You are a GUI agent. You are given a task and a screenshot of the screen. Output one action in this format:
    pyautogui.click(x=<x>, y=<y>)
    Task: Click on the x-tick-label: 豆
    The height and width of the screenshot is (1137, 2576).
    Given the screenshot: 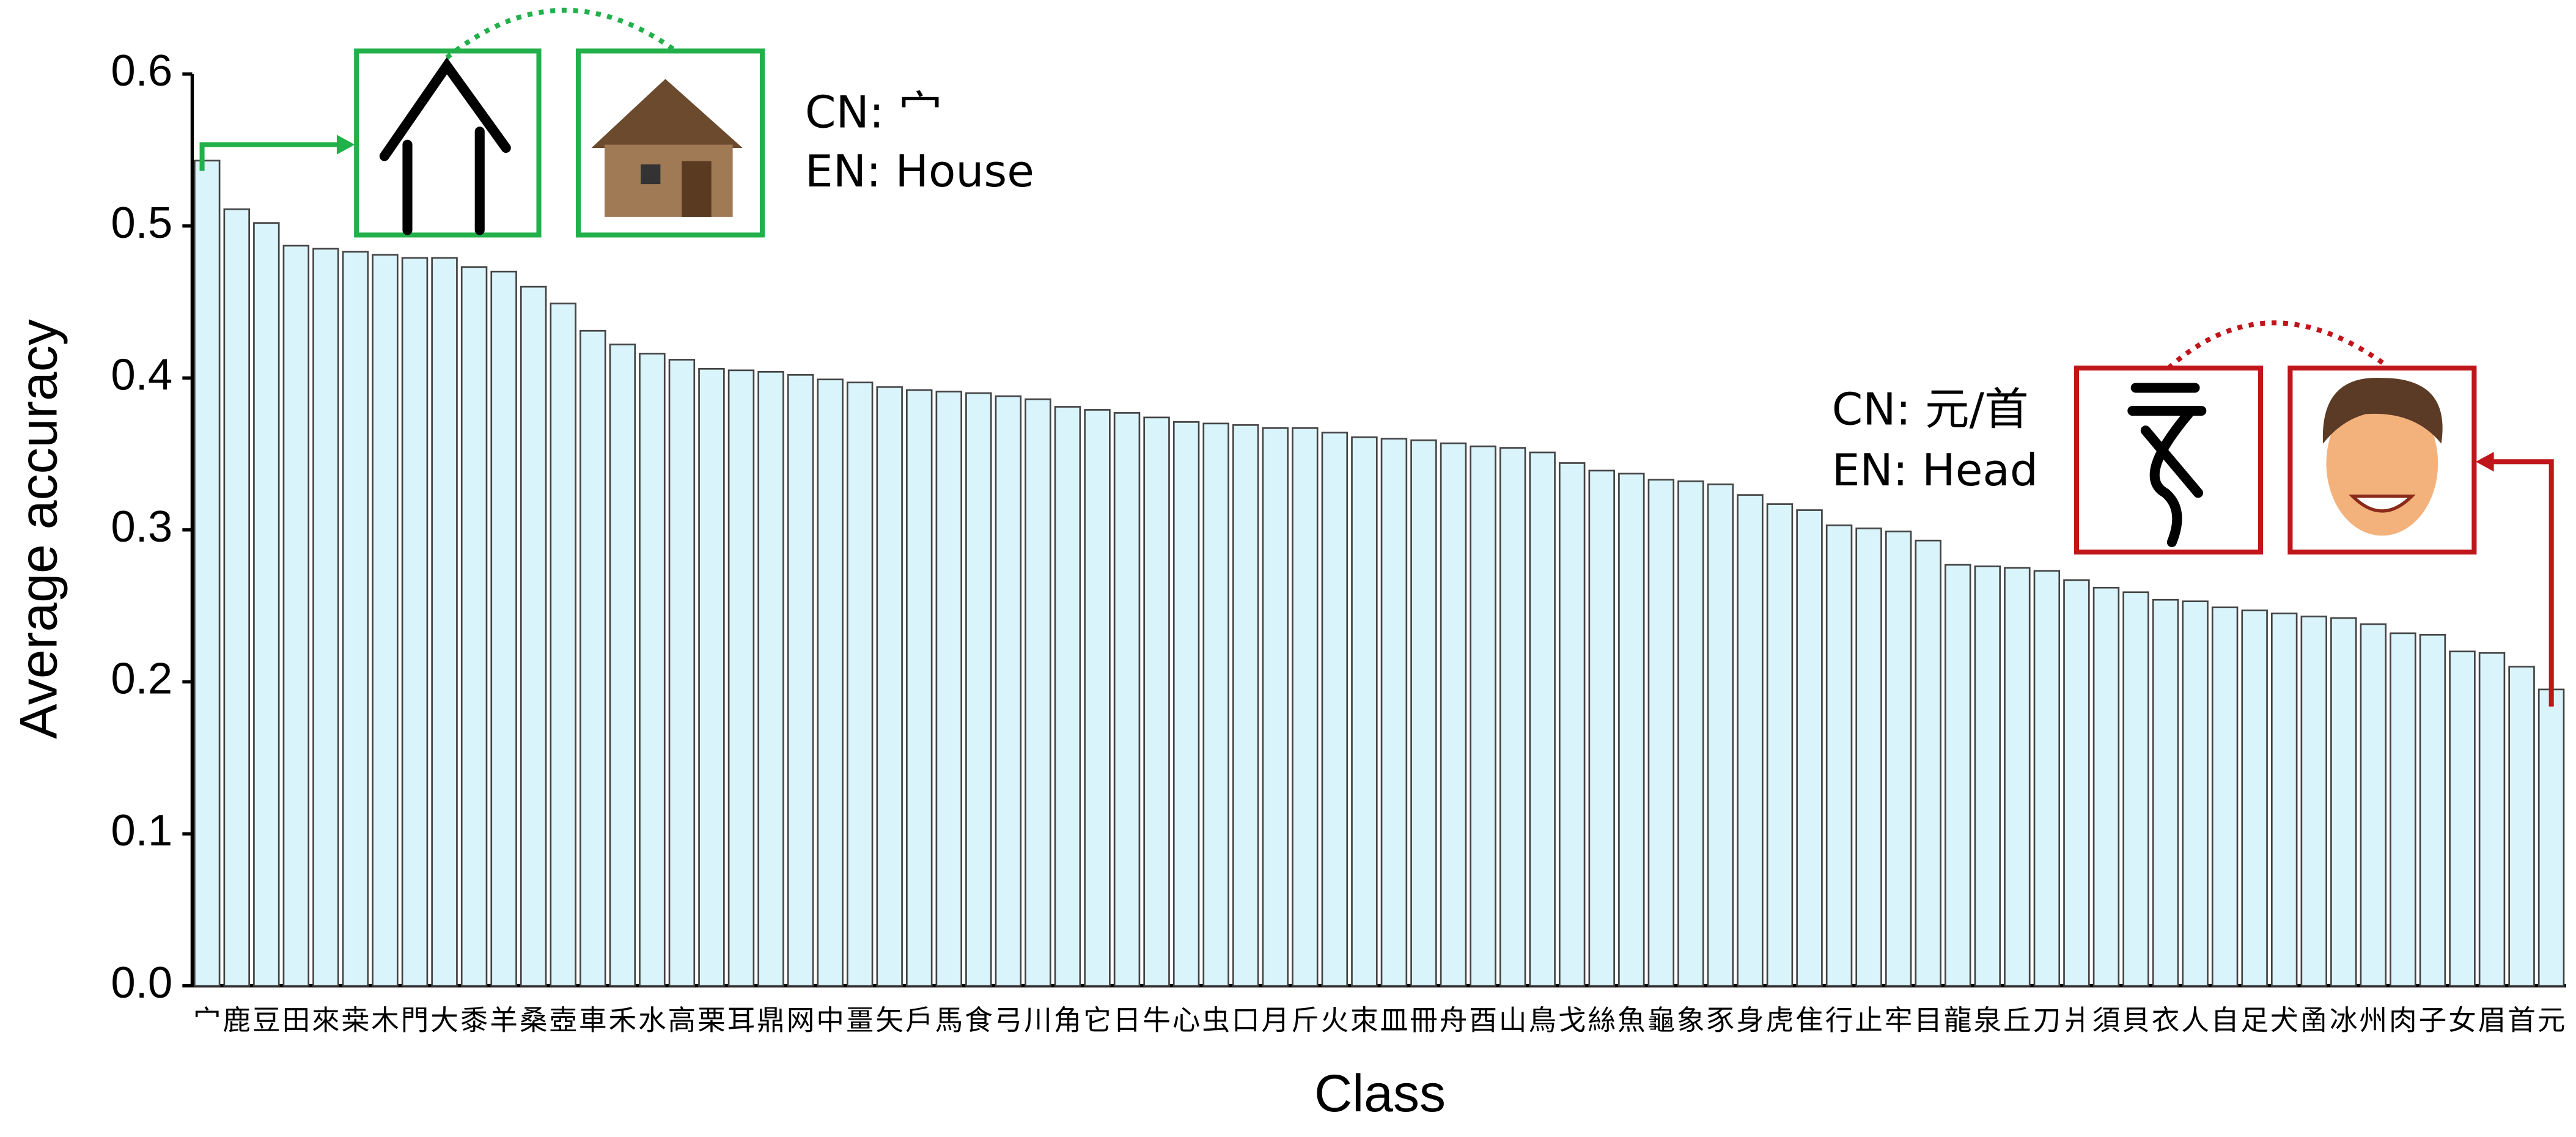 What is the action you would take?
    pyautogui.click(x=266, y=1020)
    